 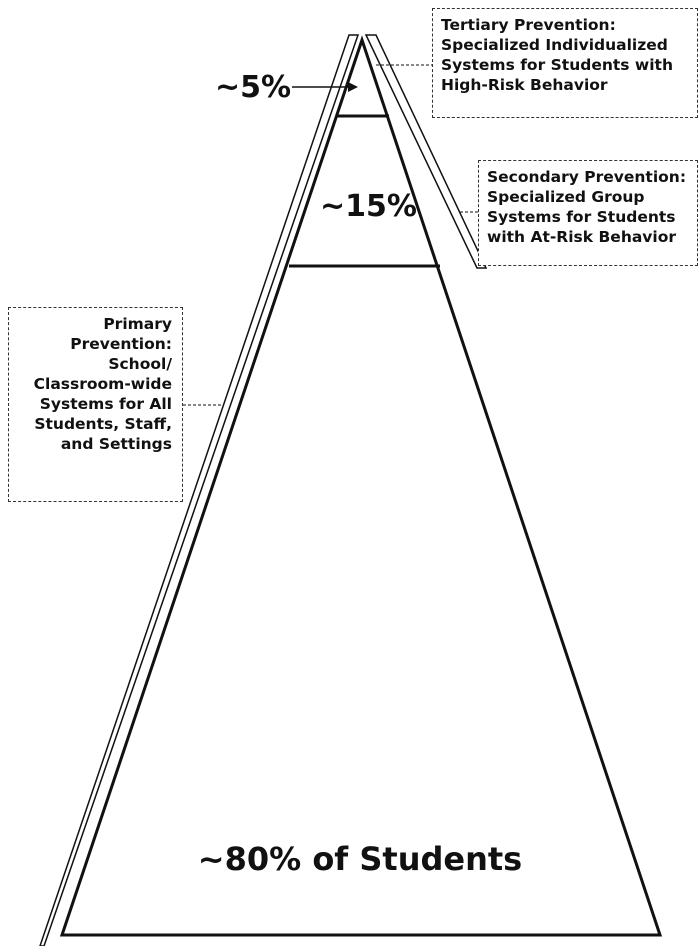 What do you see at coordinates (253, 87) in the screenshot?
I see `tier-label-tertiary: ~5%` at bounding box center [253, 87].